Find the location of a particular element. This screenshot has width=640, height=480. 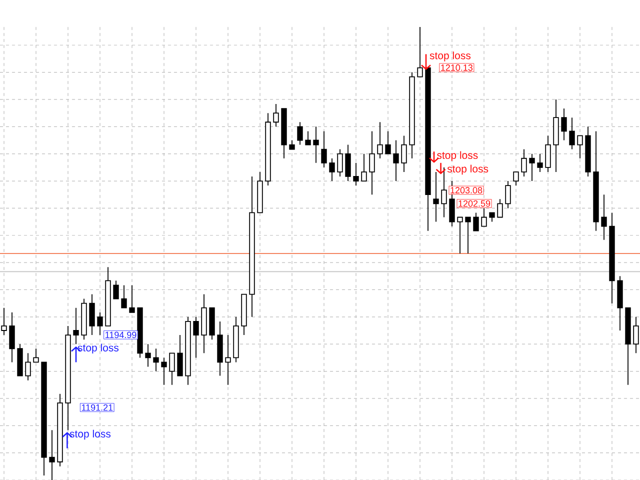

annotation: 1202.59 is located at coordinates (474, 203).